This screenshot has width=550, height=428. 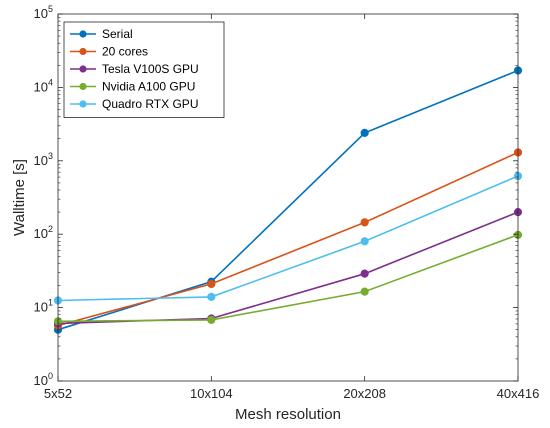 I want to click on legend-label: Nvidia A100 GPU, so click(x=148, y=87).